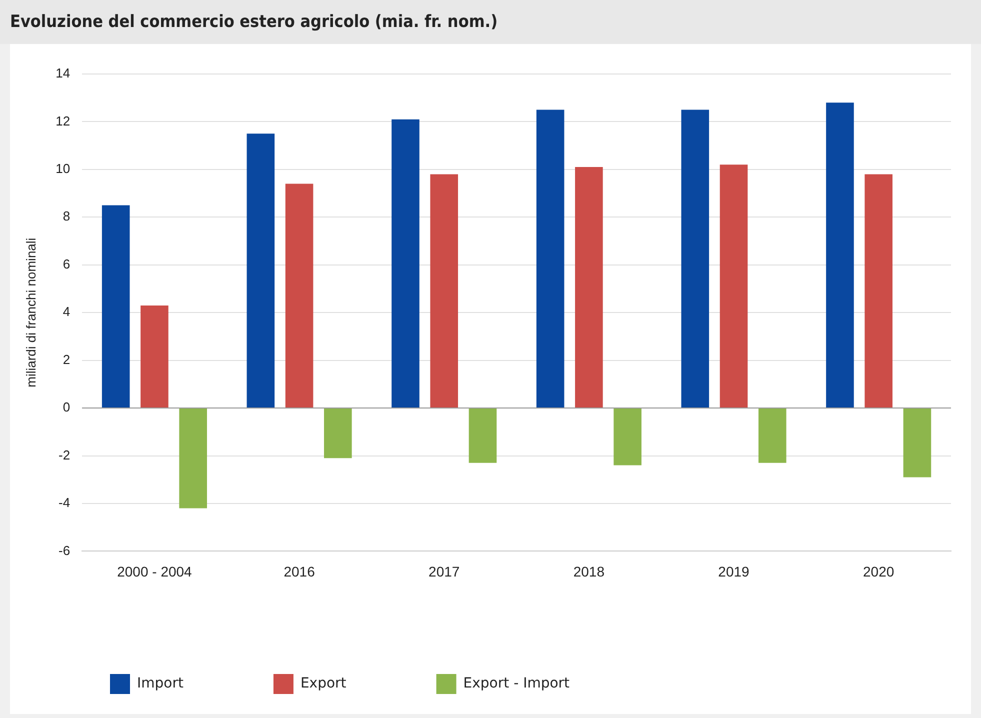 The width and height of the screenshot is (981, 718). I want to click on x-tick-label: 2000 - 2004, so click(154, 571).